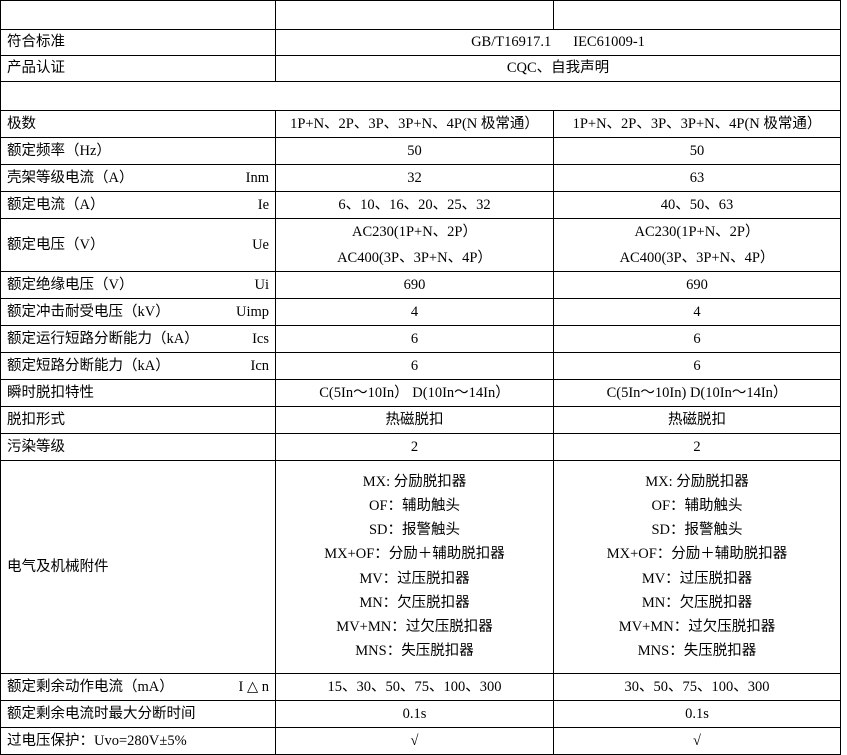 This screenshot has width=847, height=755. What do you see at coordinates (262, 284) in the screenshot?
I see `row-symbol-ui: Ui` at bounding box center [262, 284].